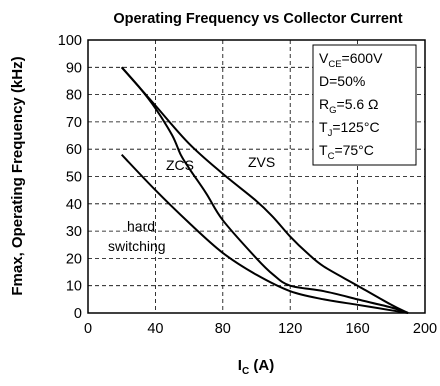 The height and width of the screenshot is (386, 440). I want to click on annotation-hard-line1: hard, so click(141, 226).